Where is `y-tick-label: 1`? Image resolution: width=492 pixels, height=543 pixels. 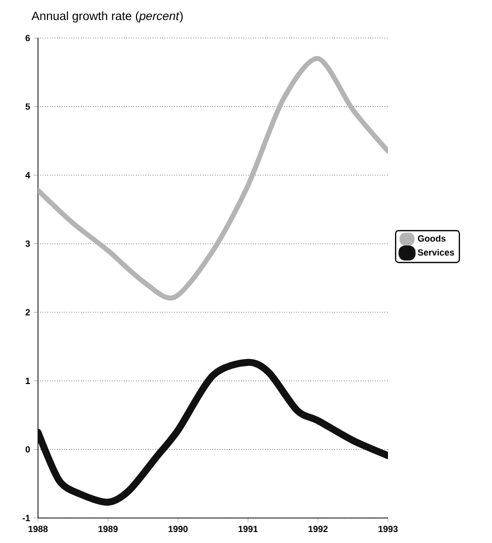
y-tick-label: 1 is located at coordinates (28, 381).